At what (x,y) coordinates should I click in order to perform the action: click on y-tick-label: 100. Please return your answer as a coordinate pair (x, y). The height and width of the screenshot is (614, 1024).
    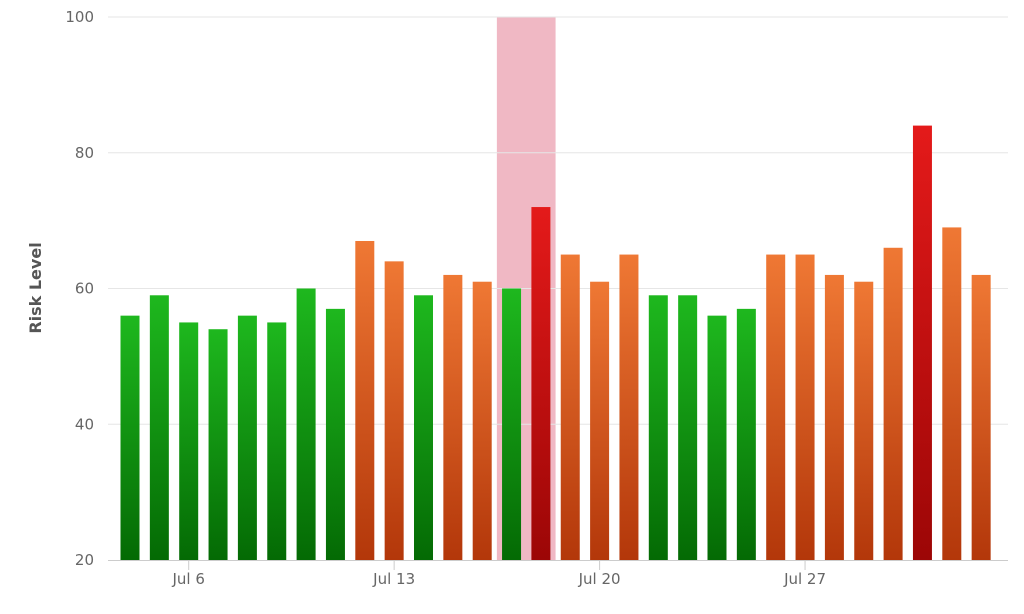
    Looking at the image, I should click on (79, 17).